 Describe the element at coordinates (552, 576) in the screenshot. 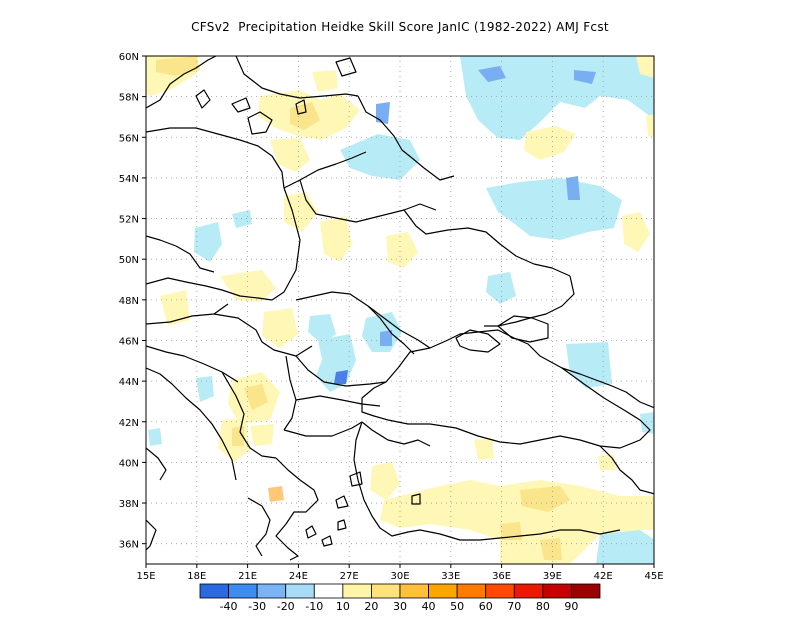

I see `lon-tick-label: 39E` at that location.